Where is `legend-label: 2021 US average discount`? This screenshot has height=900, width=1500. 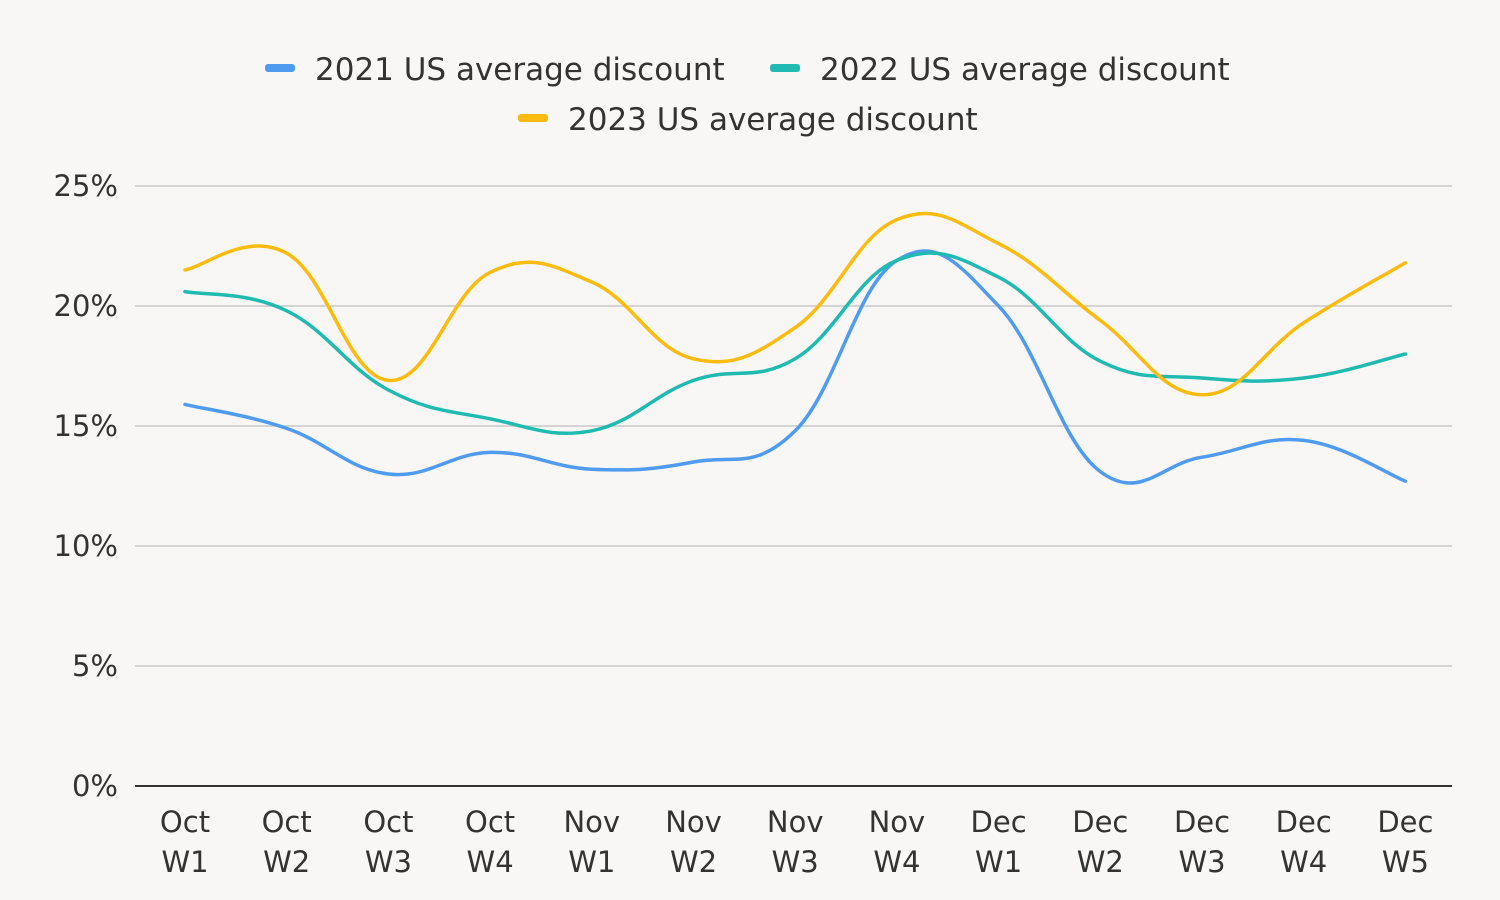
legend-label: 2021 US average discount is located at coordinates (520, 70).